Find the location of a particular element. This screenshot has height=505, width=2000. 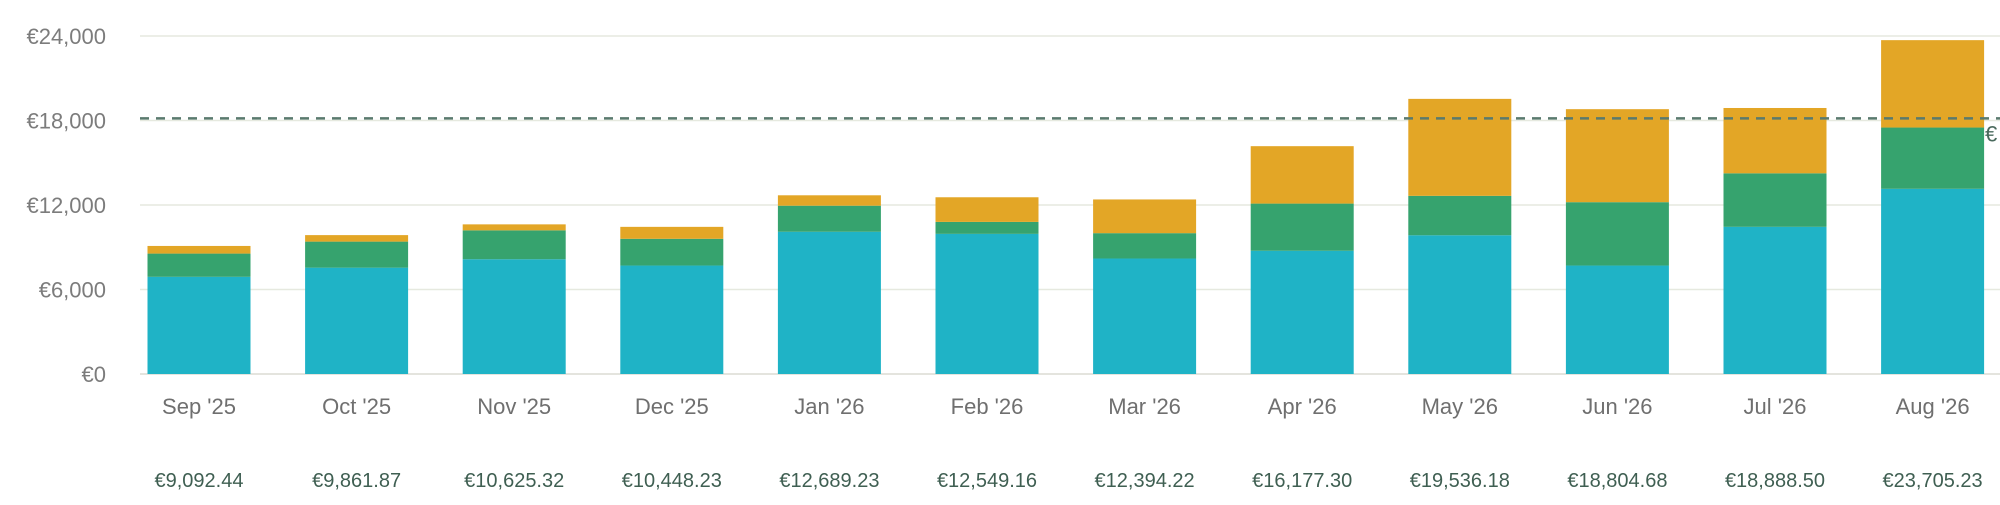

x-tick-label: Nov '25 is located at coordinates (514, 406).